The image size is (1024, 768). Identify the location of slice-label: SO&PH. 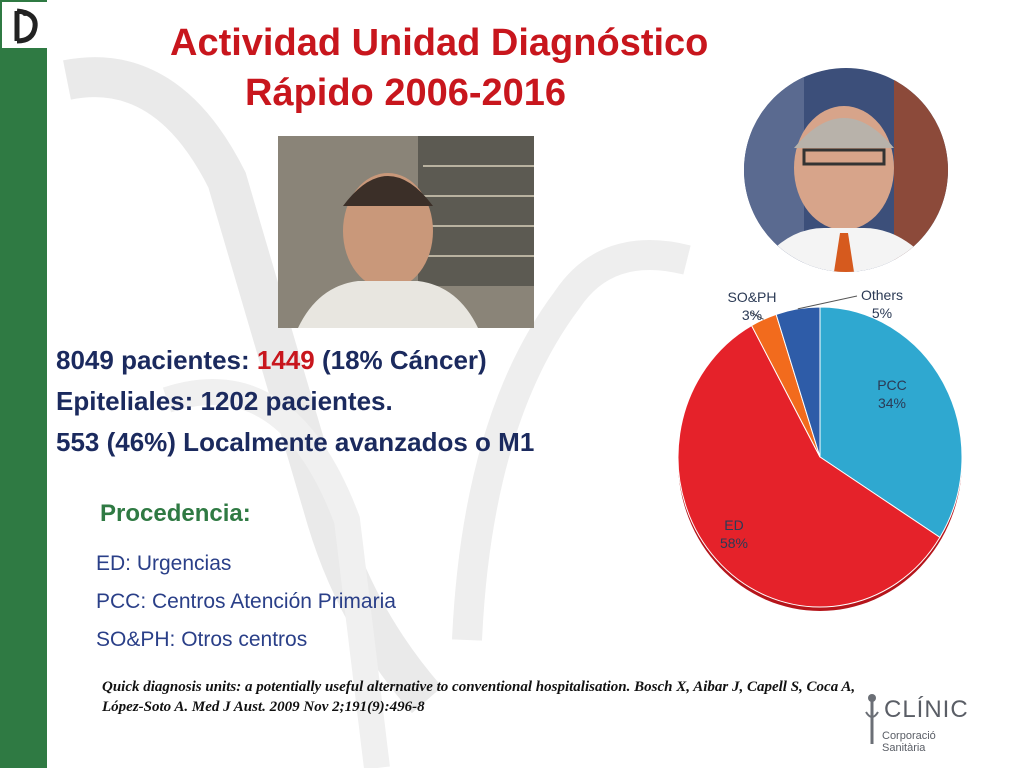
(751, 297).